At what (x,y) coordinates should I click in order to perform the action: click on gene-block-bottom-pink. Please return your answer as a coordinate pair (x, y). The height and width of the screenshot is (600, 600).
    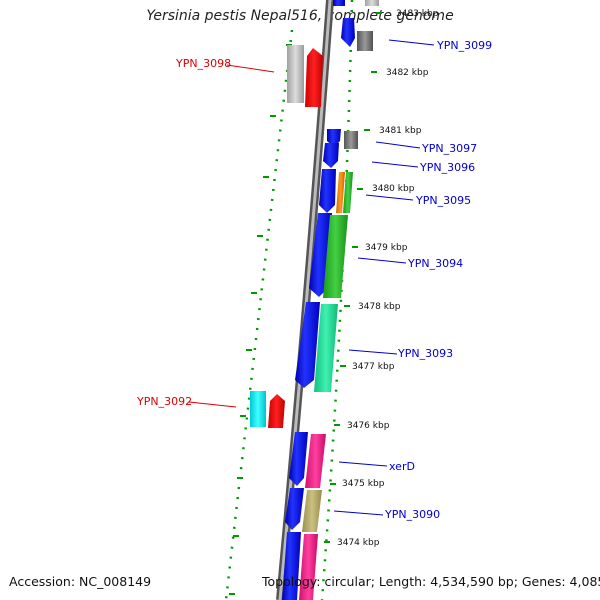
    Looking at the image, I should click on (308, 567).